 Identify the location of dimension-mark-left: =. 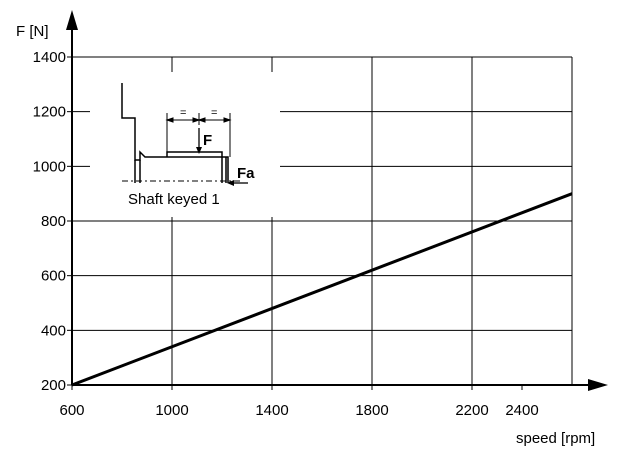
(183, 113).